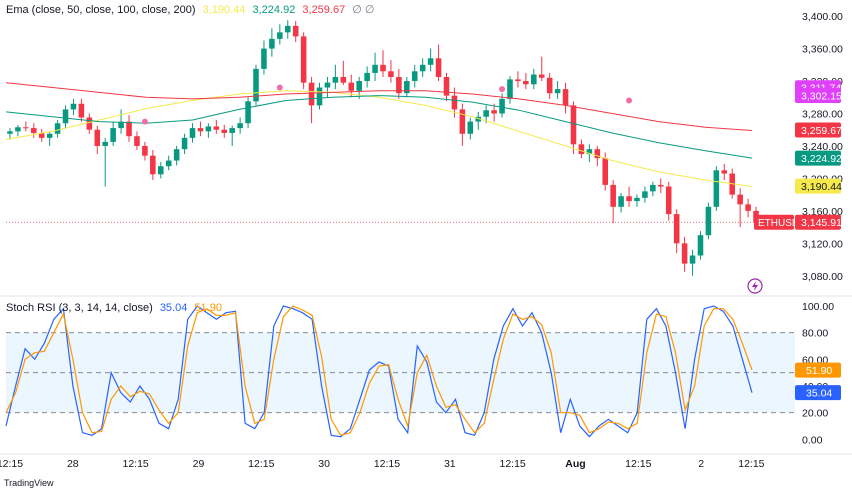 The height and width of the screenshot is (488, 852). What do you see at coordinates (324, 10) in the screenshot?
I see `ema200-legend-value: 3,259.67` at bounding box center [324, 10].